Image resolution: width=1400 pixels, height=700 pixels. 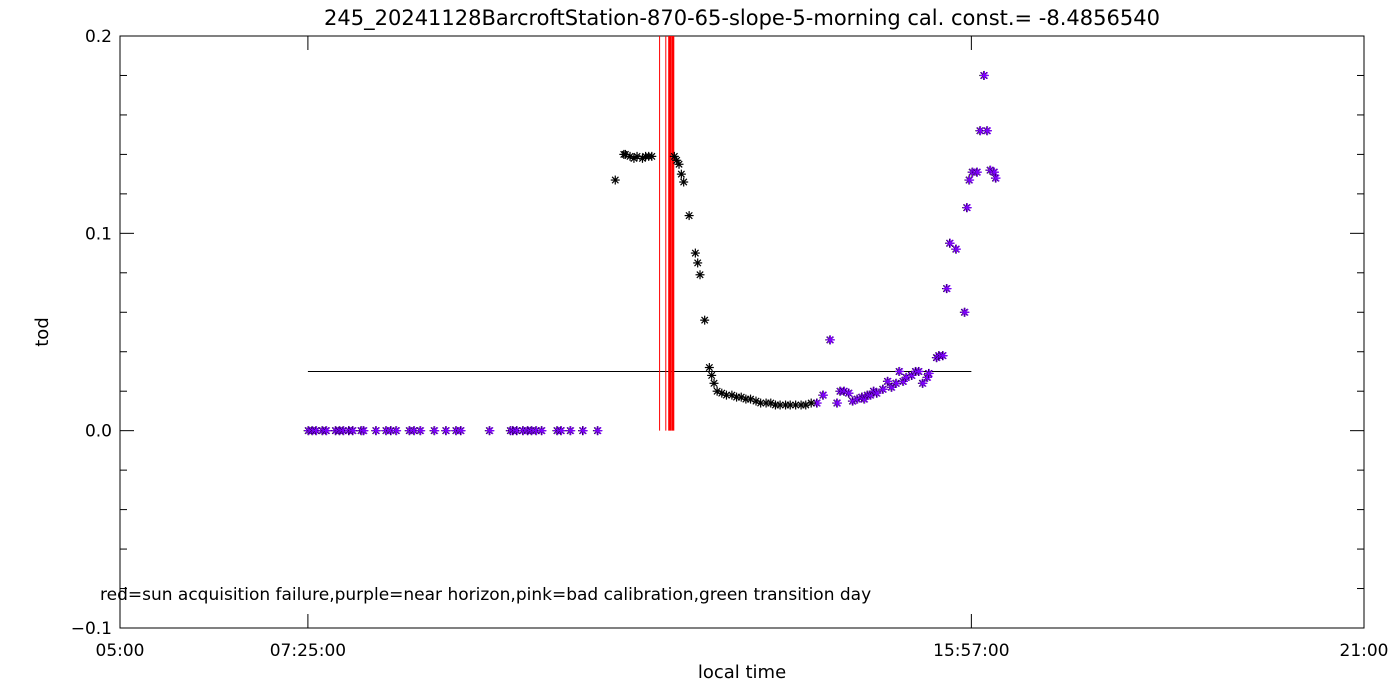 I want to click on x-axis-label: local time, so click(x=742, y=672).